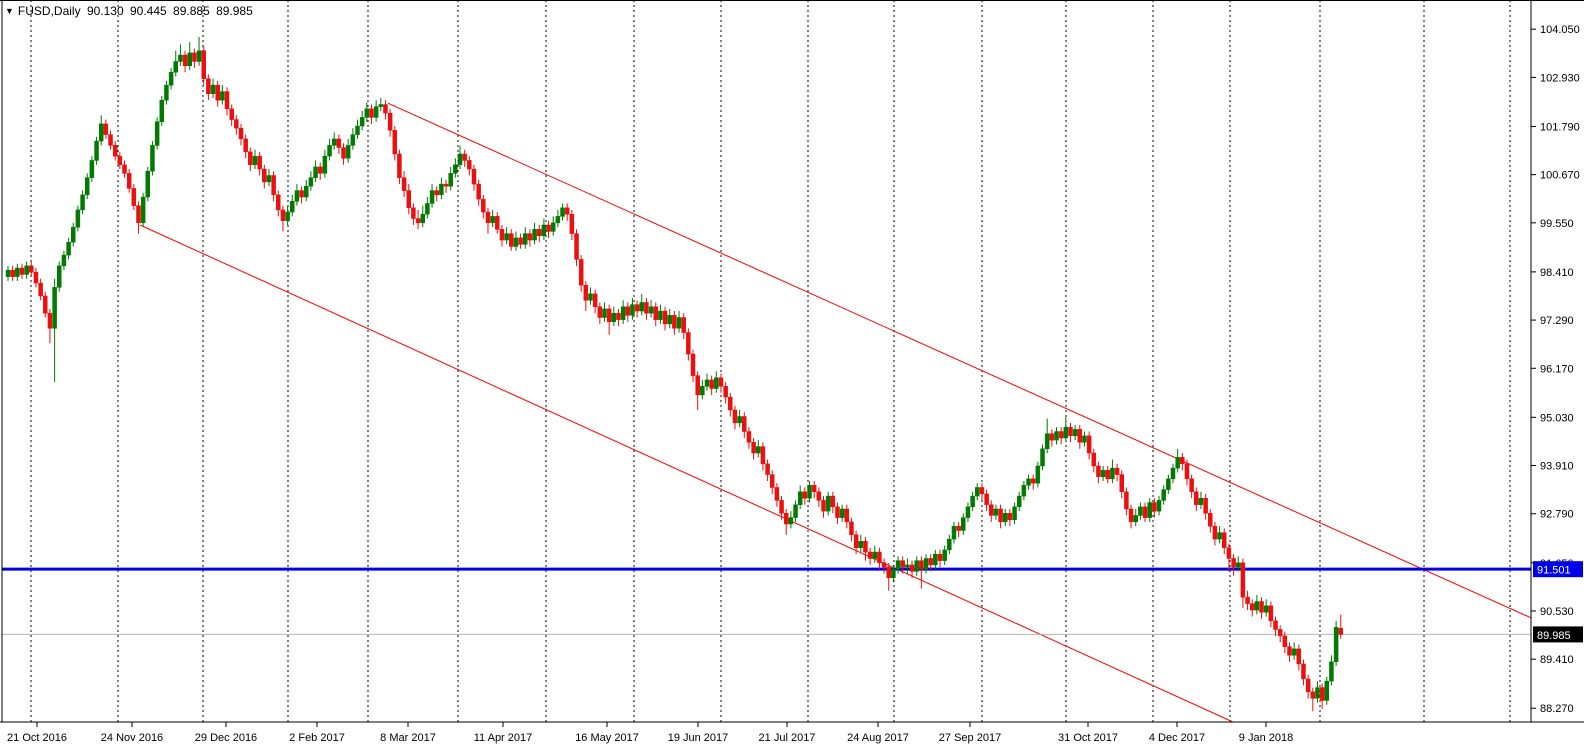 The height and width of the screenshot is (756, 1584). Describe the element at coordinates (878, 738) in the screenshot. I see `time-axis-label: 24 Aug 2017` at that location.